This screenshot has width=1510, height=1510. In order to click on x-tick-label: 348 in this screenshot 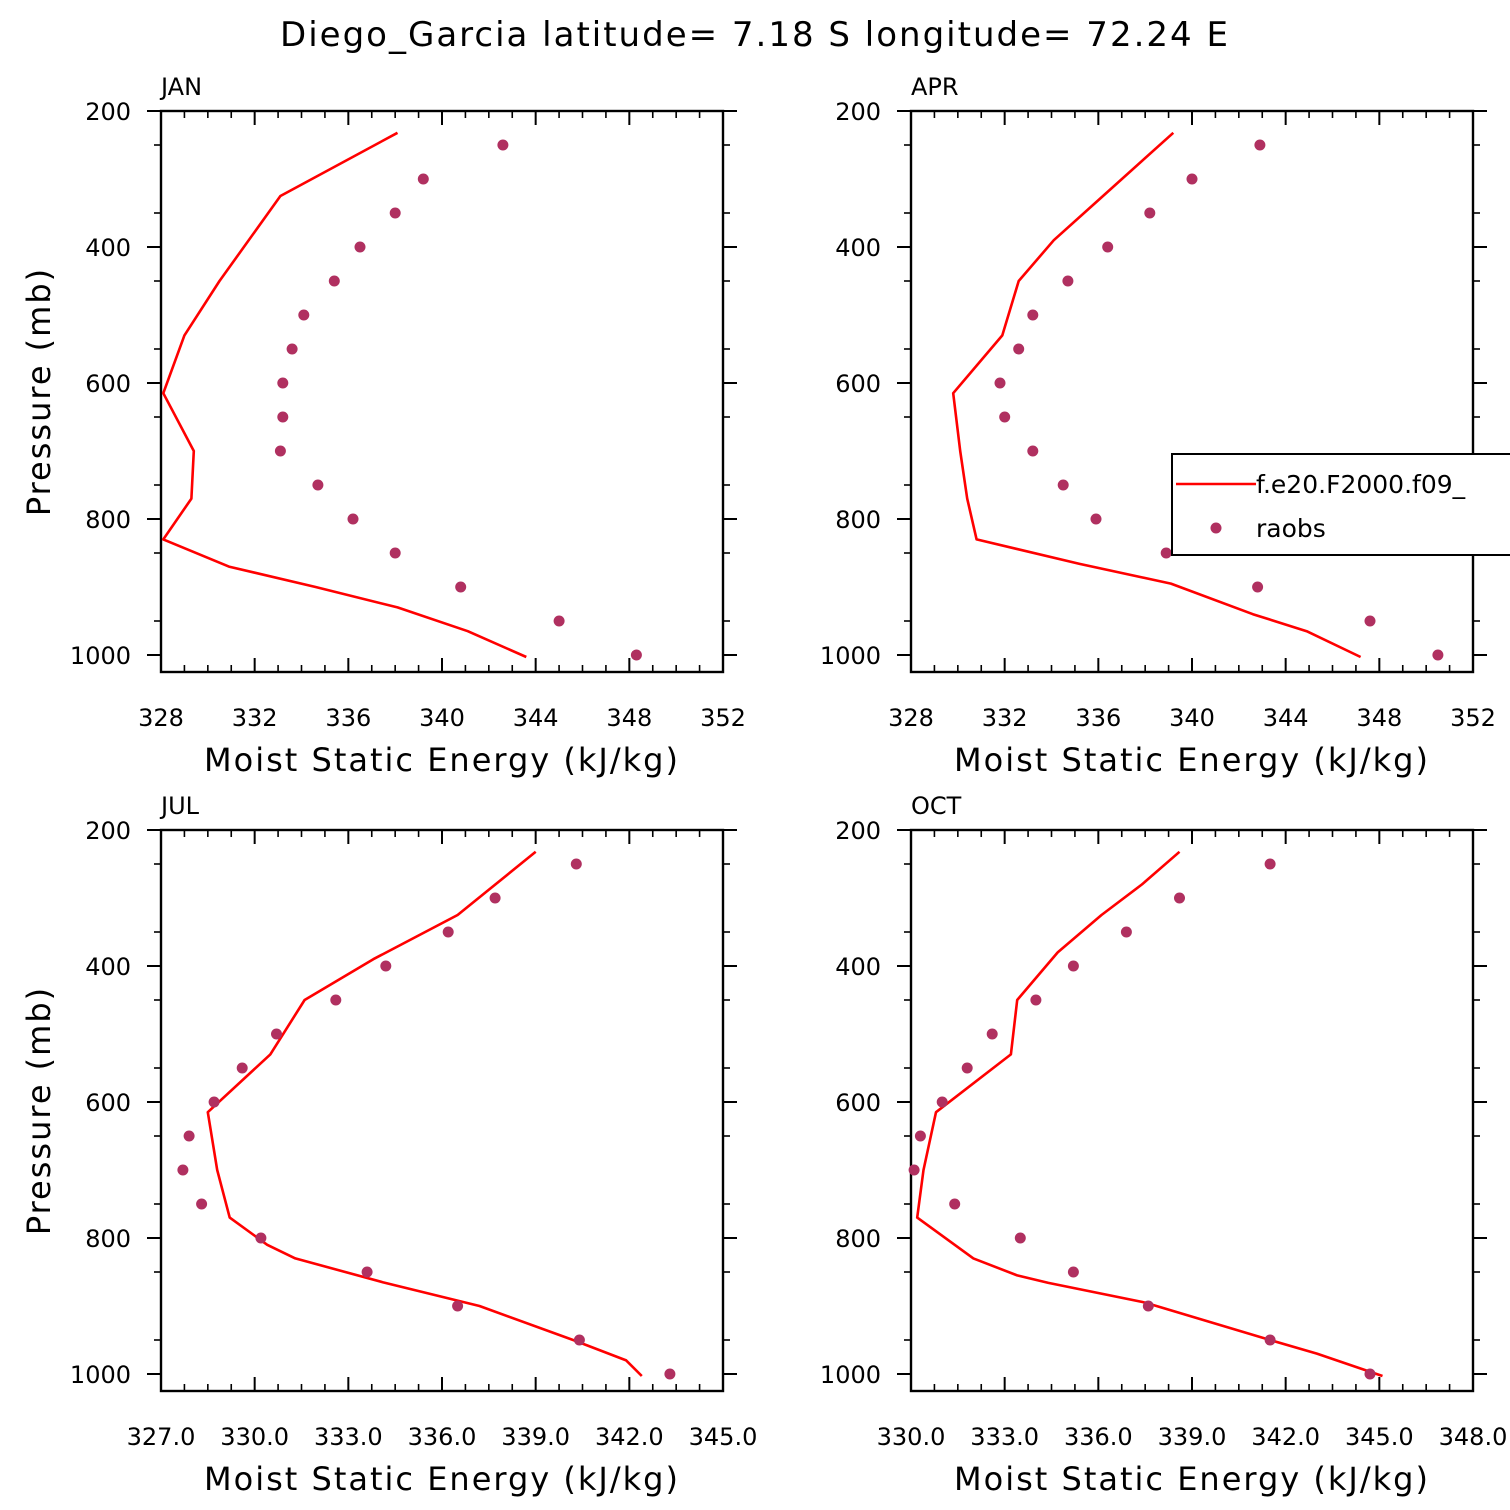, I will do `click(1379, 718)`.